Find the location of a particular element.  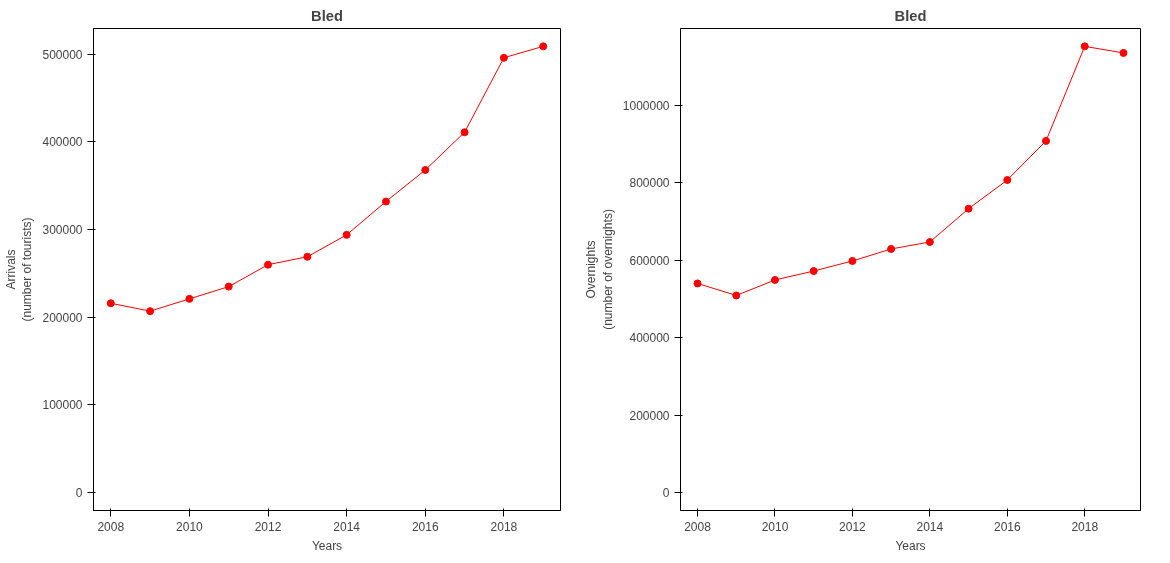

y-tick-label: 100000 is located at coordinates (62, 405).